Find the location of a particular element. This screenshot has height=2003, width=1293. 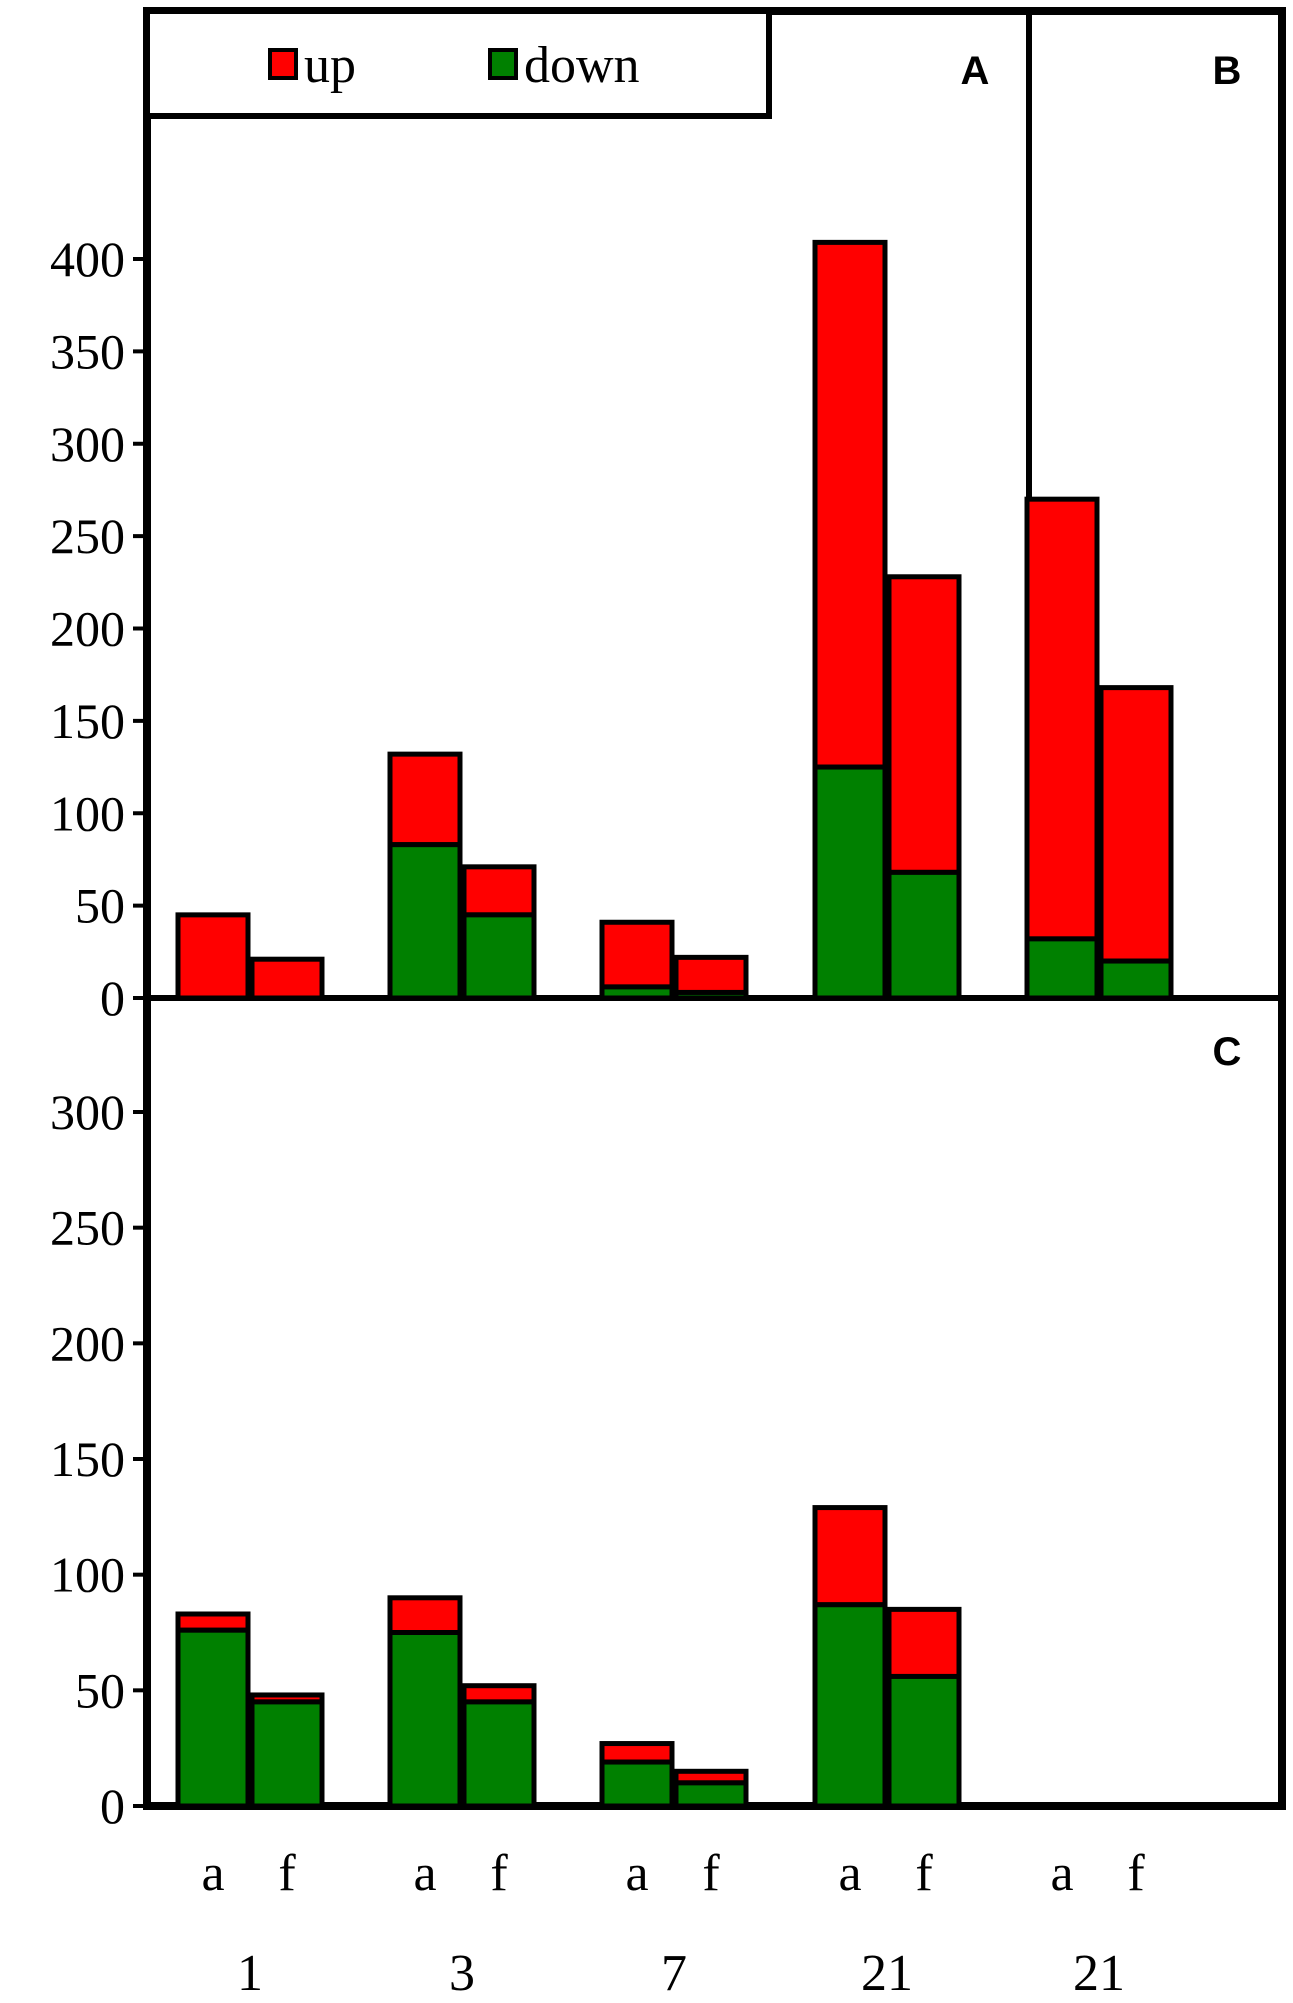

bar-a-3-f is located at coordinates (711, 977).